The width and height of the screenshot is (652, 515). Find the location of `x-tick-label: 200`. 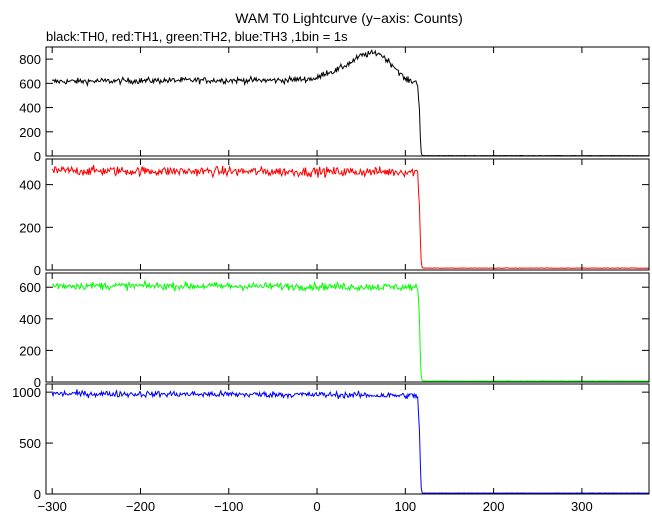

x-tick-label: 200 is located at coordinates (494, 506).